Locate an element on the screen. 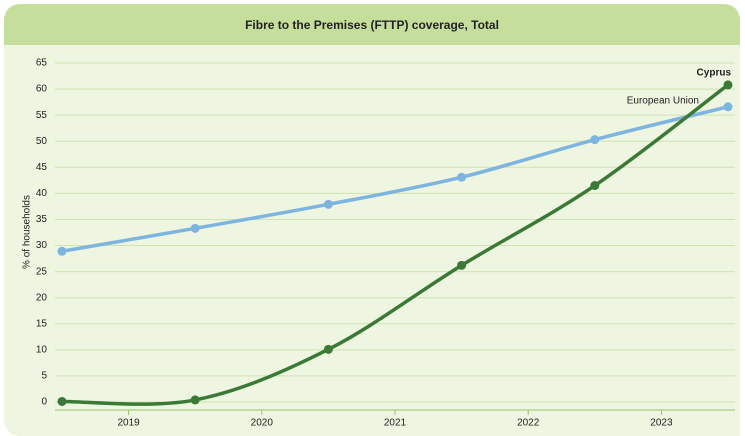 This screenshot has height=436, width=745. y-tick-label: 60 is located at coordinates (42, 89).